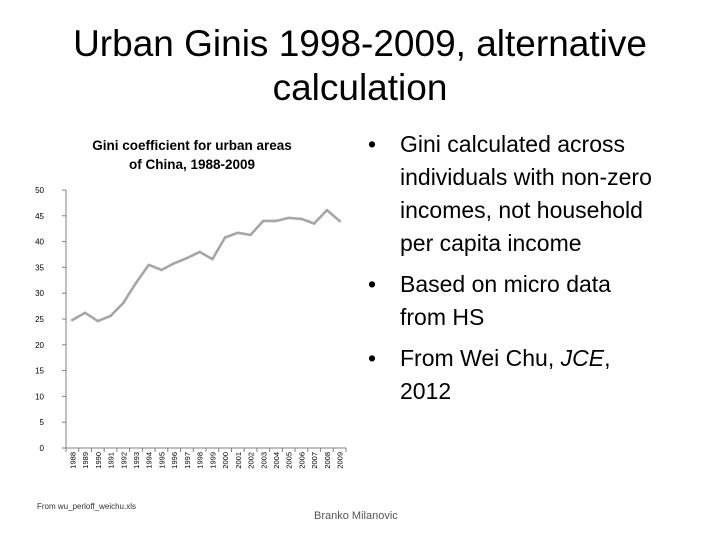 The image size is (720, 540). Describe the element at coordinates (42, 448) in the screenshot. I see `y-tick-label: 0` at that location.